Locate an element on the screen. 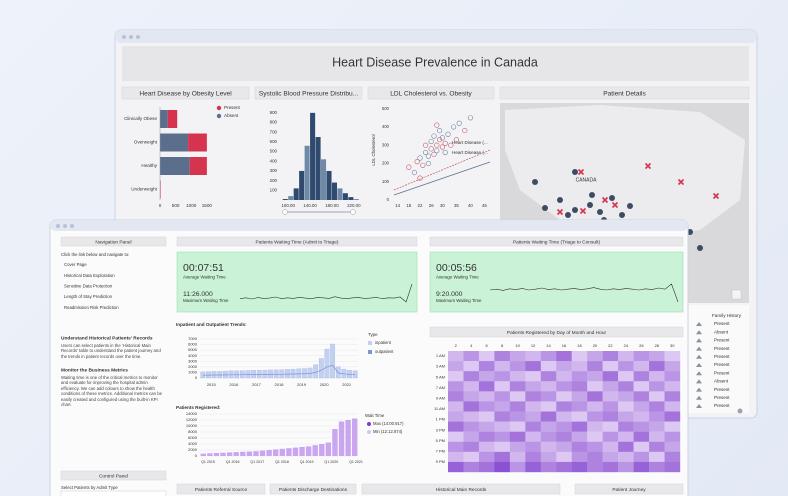 The height and width of the screenshot is (496, 788). kpi-label: Maximum Waiting Time is located at coordinates (459, 300).